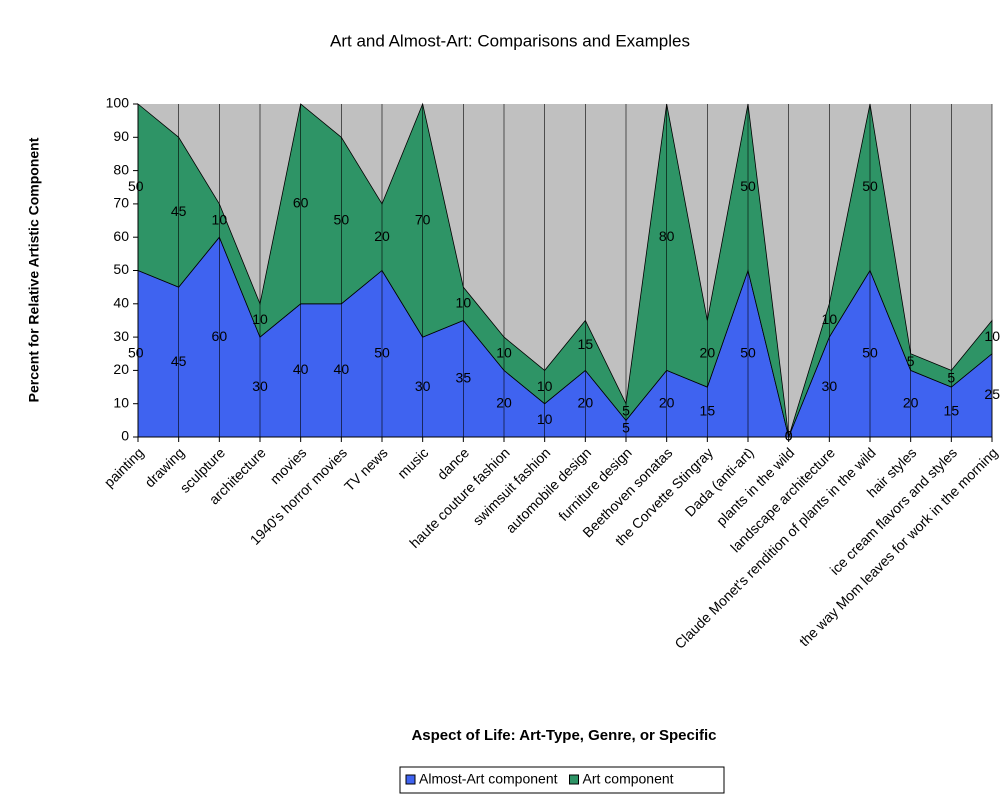 The image size is (1007, 812). What do you see at coordinates (121, 303) in the screenshot?
I see `y-tick-label: 40` at bounding box center [121, 303].